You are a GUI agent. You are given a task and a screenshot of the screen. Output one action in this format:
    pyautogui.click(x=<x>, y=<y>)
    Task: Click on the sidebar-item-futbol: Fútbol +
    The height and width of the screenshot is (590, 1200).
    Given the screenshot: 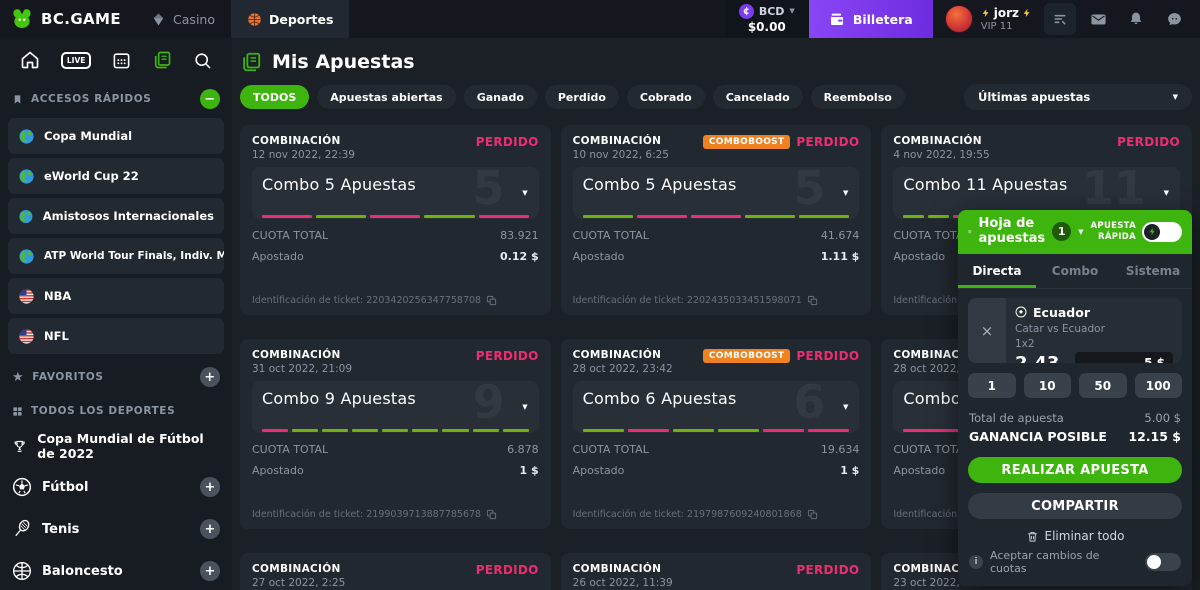 What is the action you would take?
    pyautogui.click(x=116, y=487)
    